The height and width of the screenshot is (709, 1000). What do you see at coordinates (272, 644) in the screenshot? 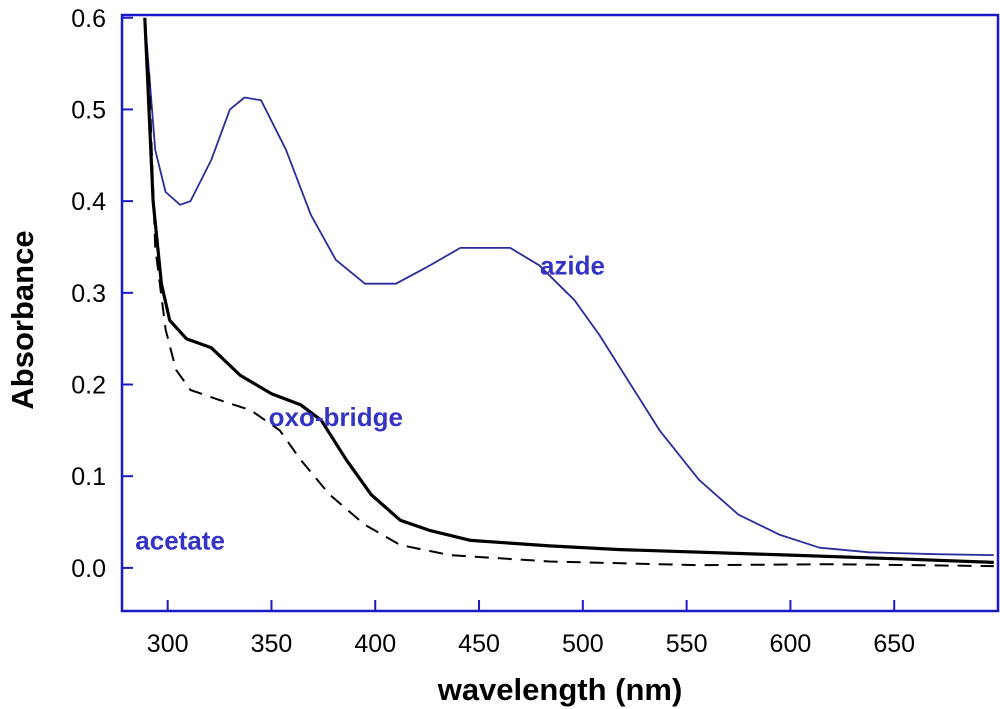
I see `x-tick-label: 350` at bounding box center [272, 644].